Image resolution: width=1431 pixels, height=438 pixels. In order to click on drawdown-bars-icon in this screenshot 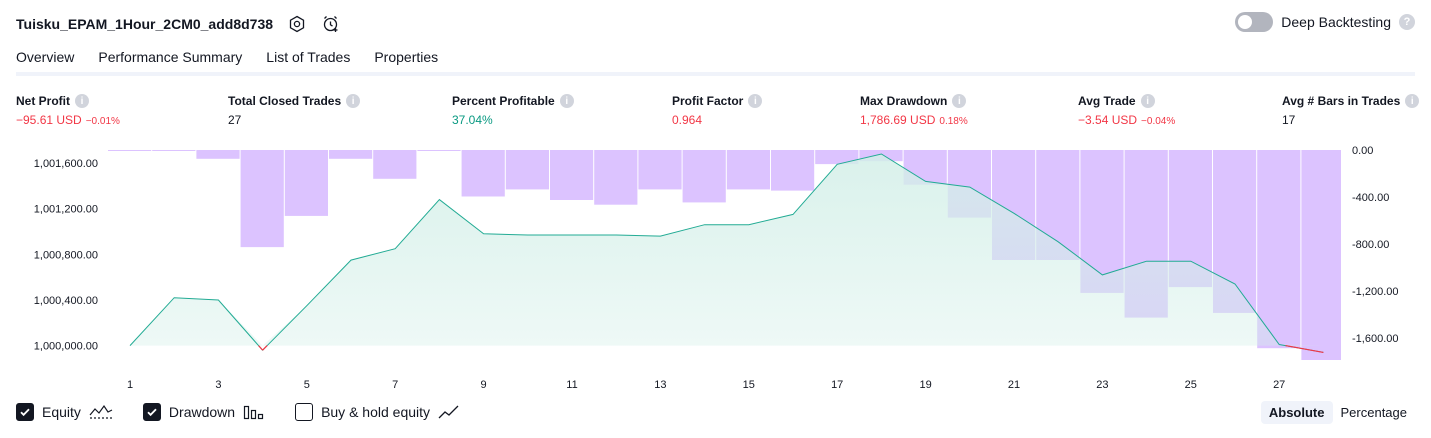, I will do `click(254, 412)`.